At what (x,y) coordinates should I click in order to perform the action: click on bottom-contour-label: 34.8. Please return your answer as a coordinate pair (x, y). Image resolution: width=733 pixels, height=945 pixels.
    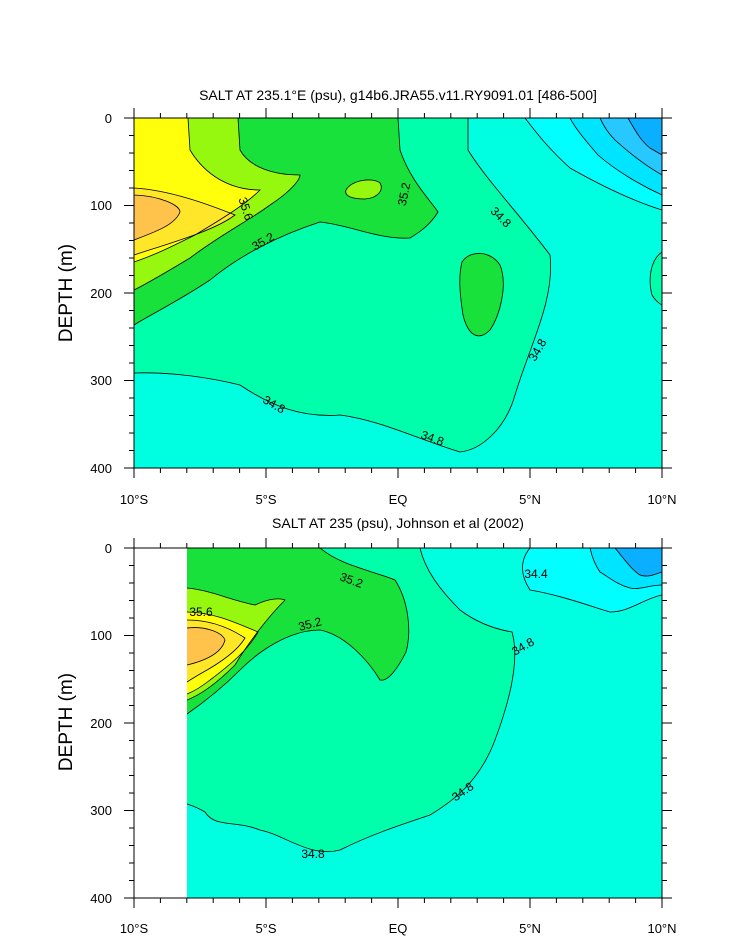
    Looking at the image, I should click on (313, 854).